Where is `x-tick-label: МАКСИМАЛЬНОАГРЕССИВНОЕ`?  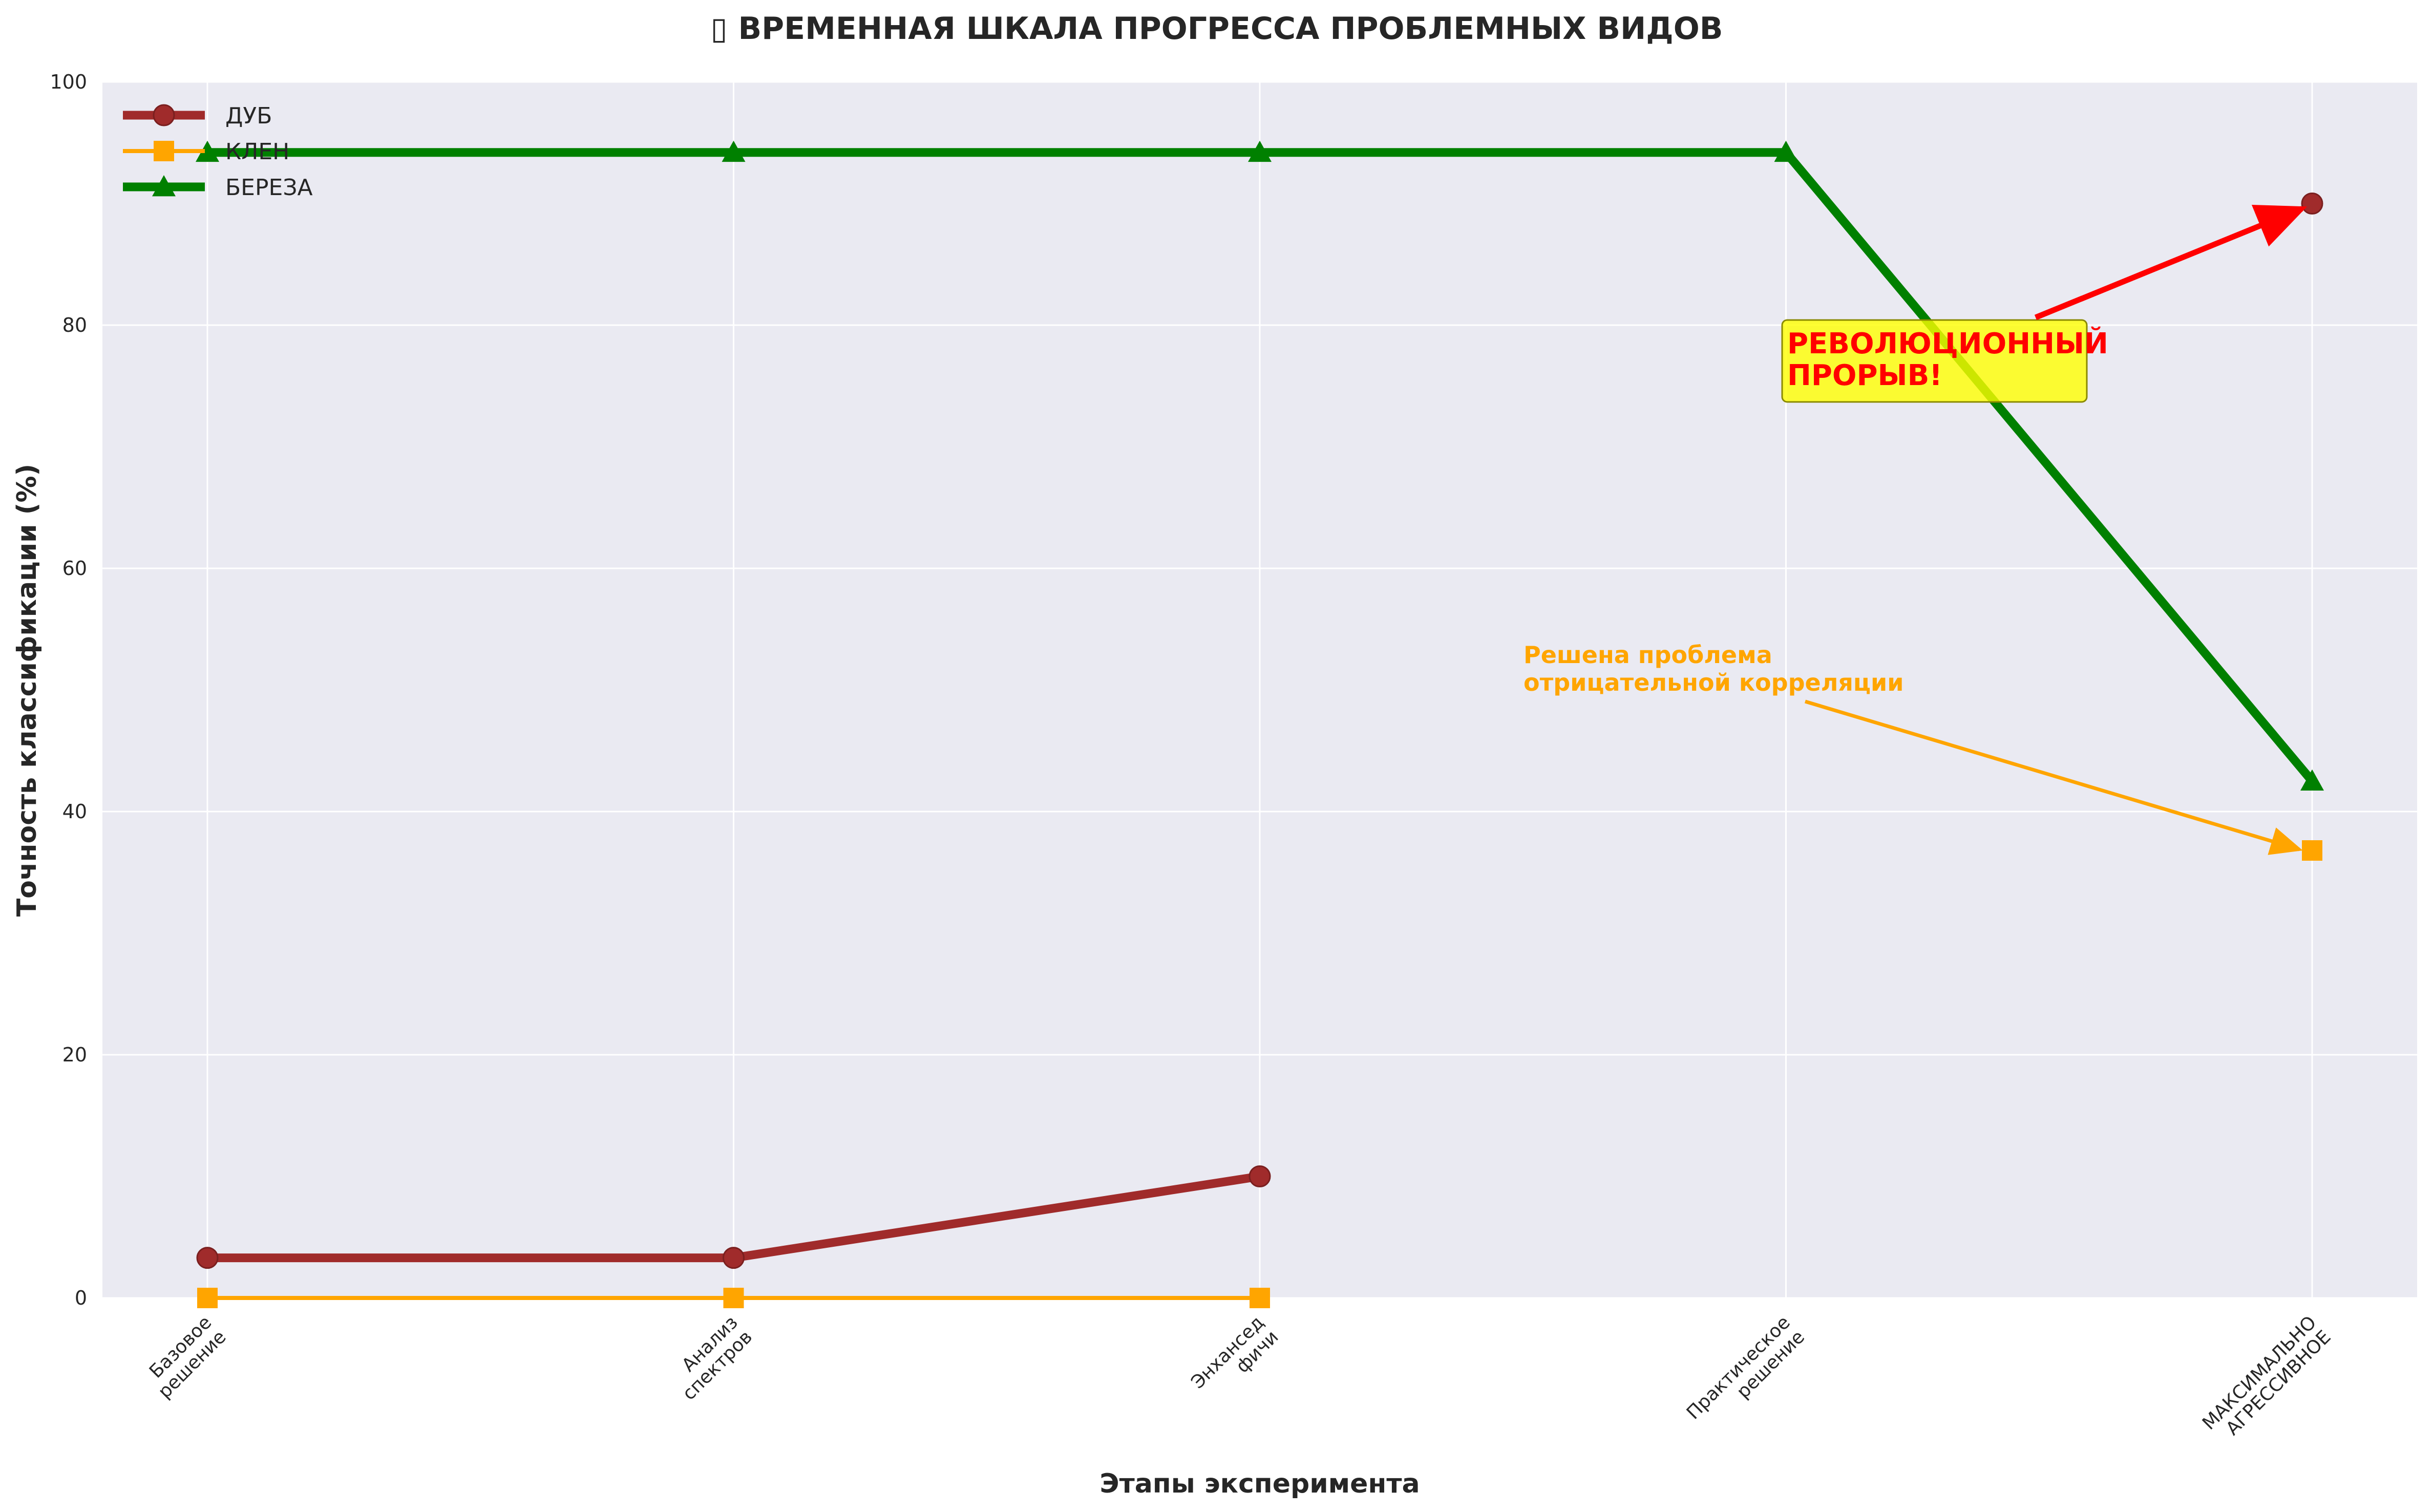
x-tick-label: МАКСИМАЛЬНОАГРЕССИВНОЕ is located at coordinates (2266, 1380).